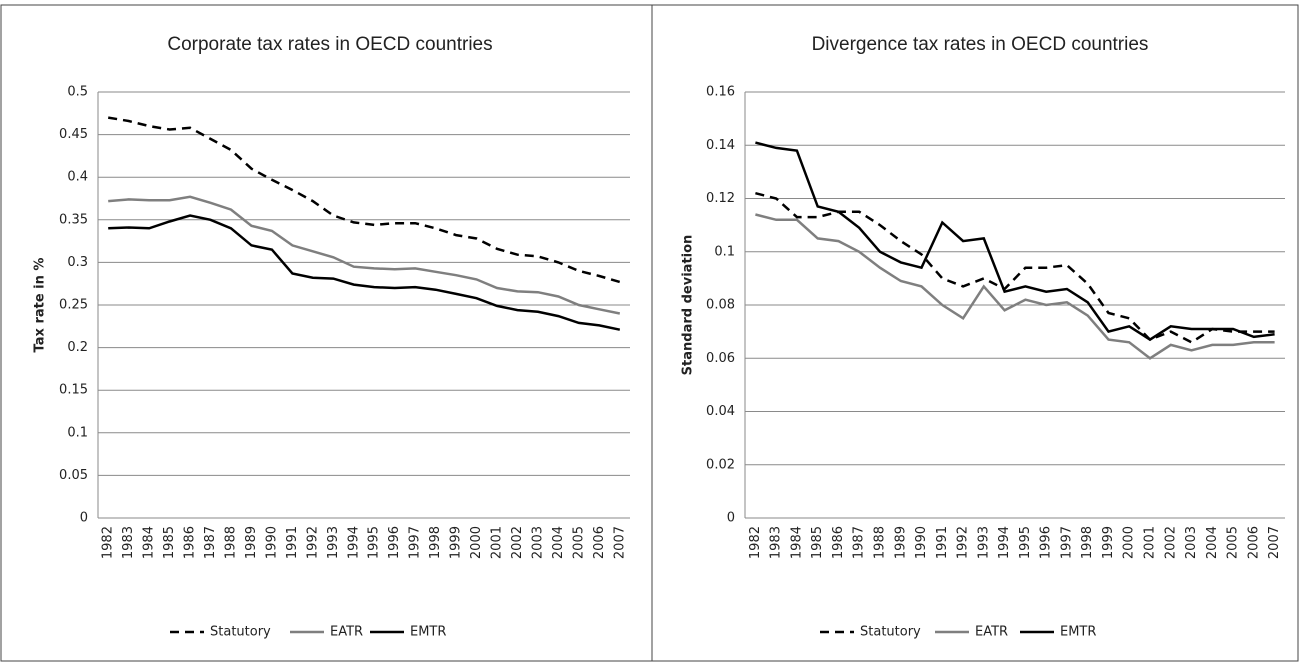  Describe the element at coordinates (720, 464) in the screenshot. I see `y-tick-label: 0.02` at that location.